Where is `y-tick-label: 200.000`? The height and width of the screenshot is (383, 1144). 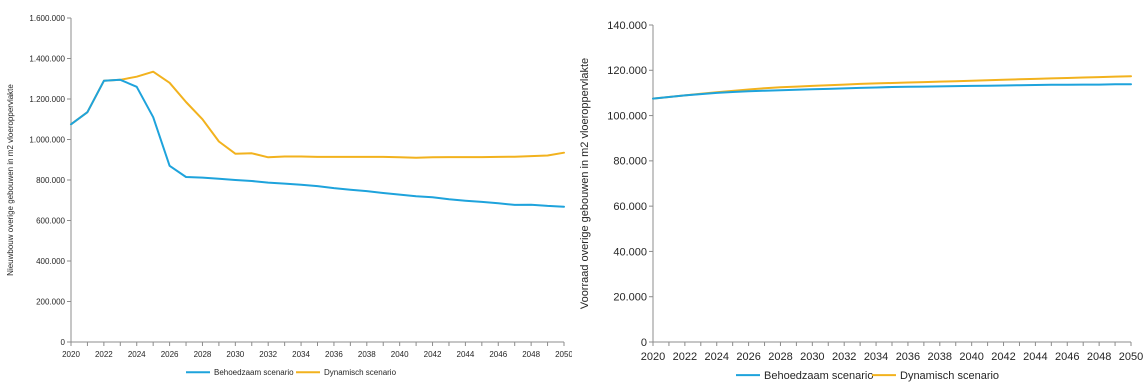 y-tick-label: 200.000 is located at coordinates (50, 301).